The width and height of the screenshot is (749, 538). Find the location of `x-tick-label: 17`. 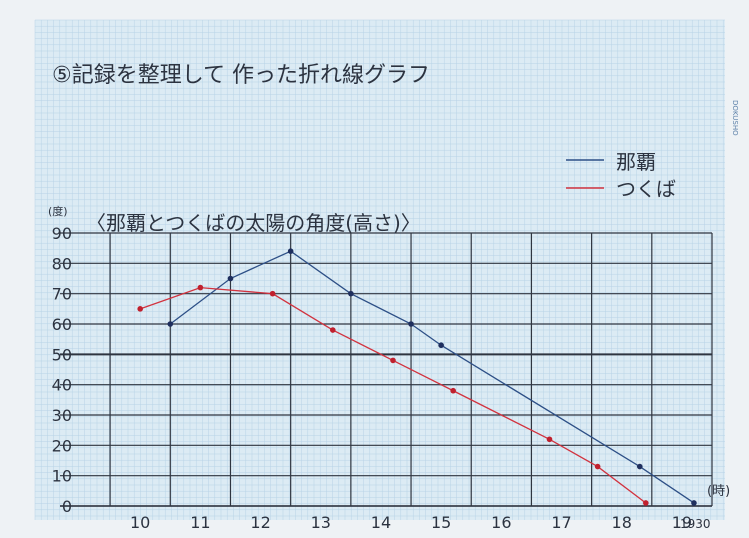

x-tick-label: 17 is located at coordinates (561, 522).